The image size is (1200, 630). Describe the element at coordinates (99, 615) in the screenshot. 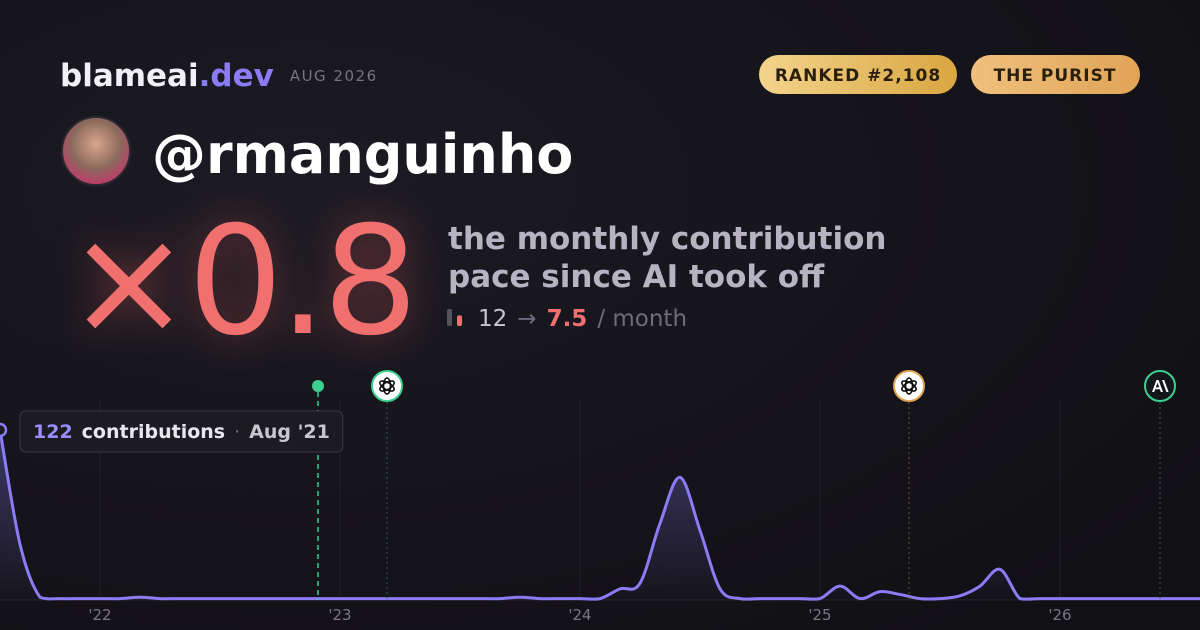

I see `x-tick-label: '22` at that location.